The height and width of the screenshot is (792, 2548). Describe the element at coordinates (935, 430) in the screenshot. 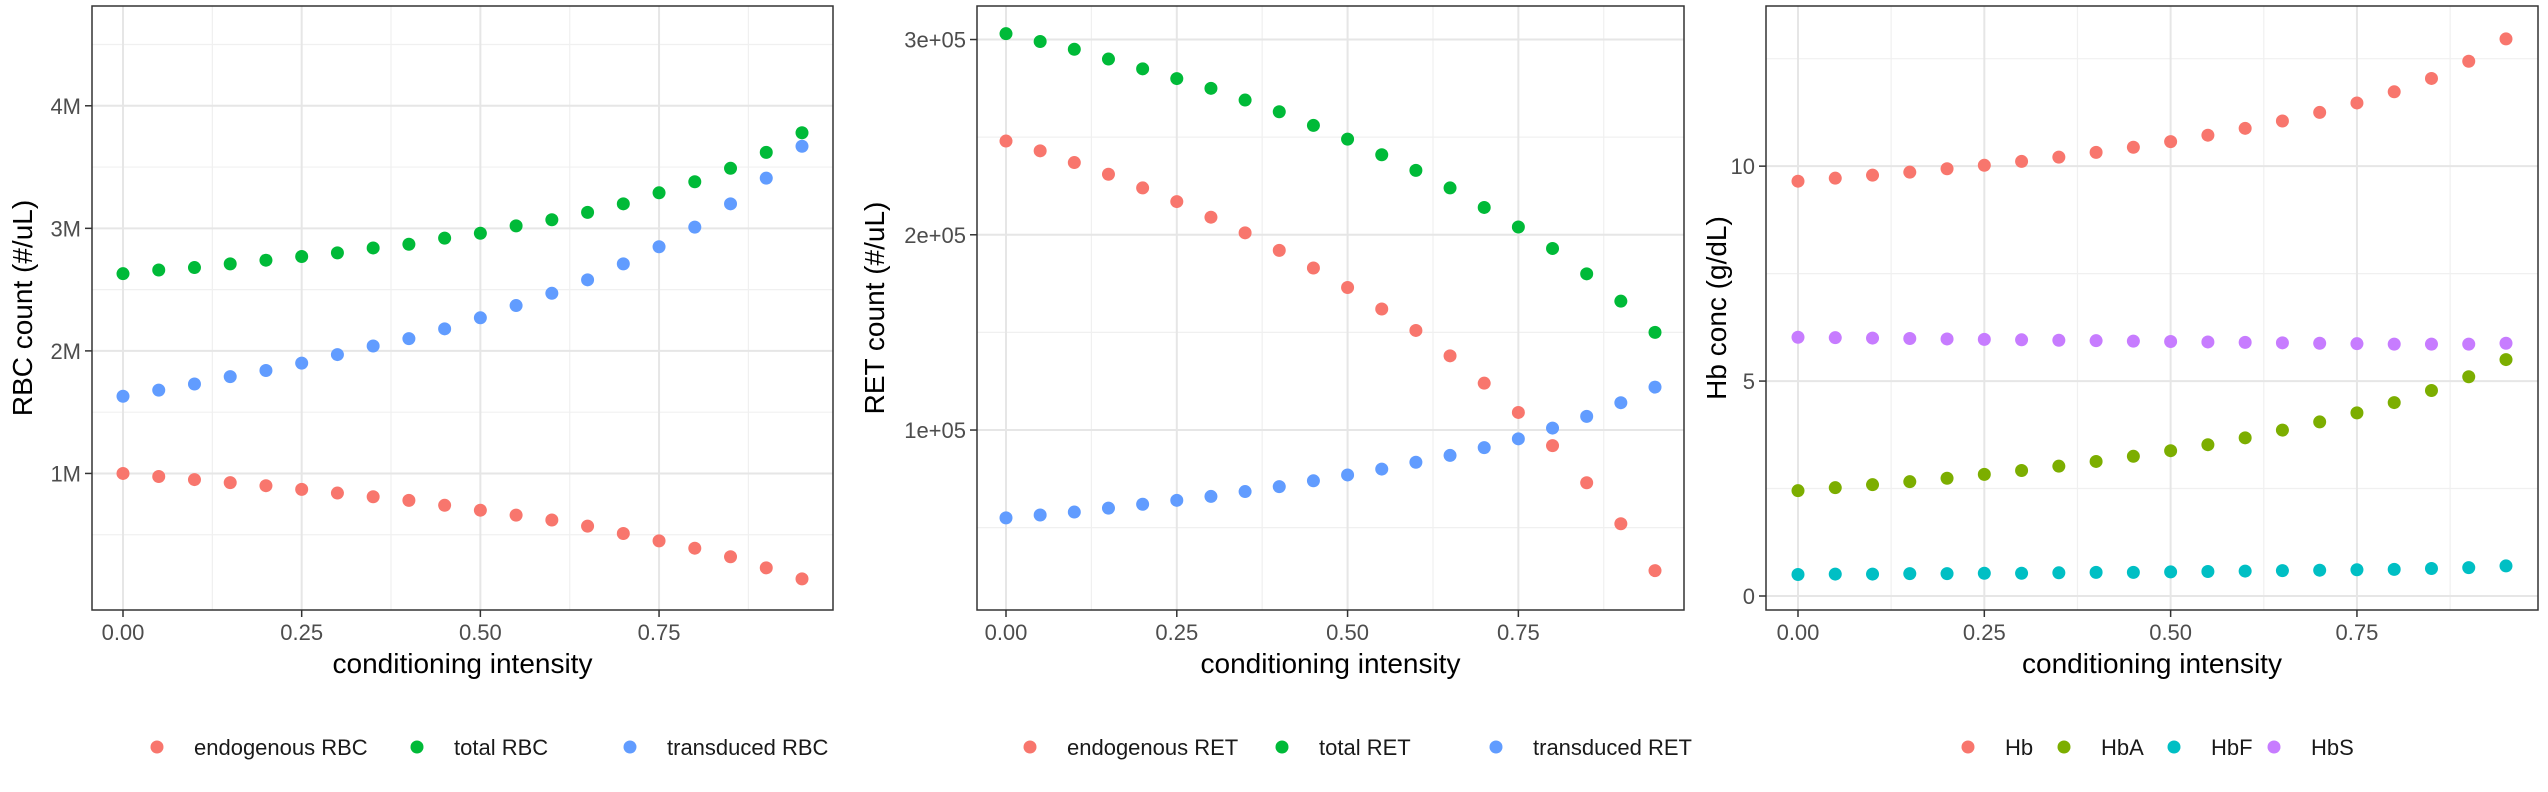

I see `y-tick-label: 1e+05` at that location.